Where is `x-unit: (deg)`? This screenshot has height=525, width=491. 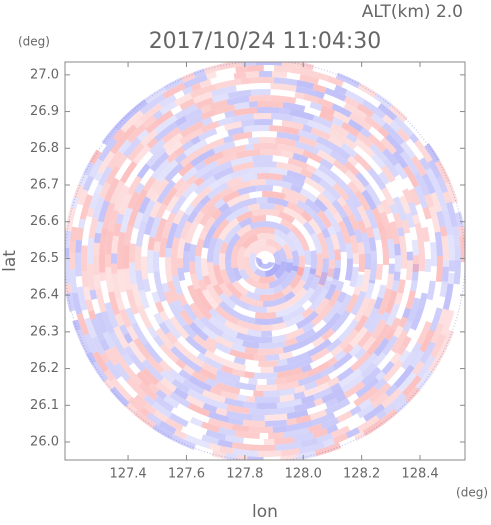
x-unit: (deg) is located at coordinates (472, 493).